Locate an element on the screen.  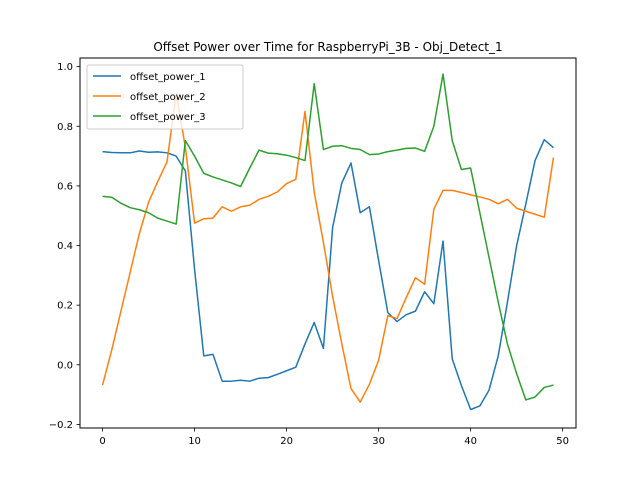
legend-label-1: offset_power_1 is located at coordinates (168, 77).